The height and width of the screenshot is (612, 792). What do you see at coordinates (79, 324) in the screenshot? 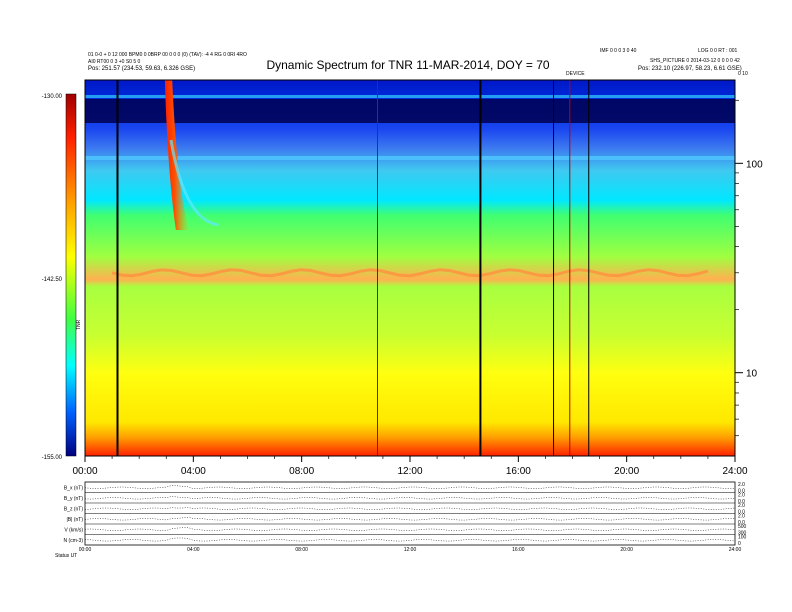
I see `colorbar-label: TNR` at bounding box center [79, 324].